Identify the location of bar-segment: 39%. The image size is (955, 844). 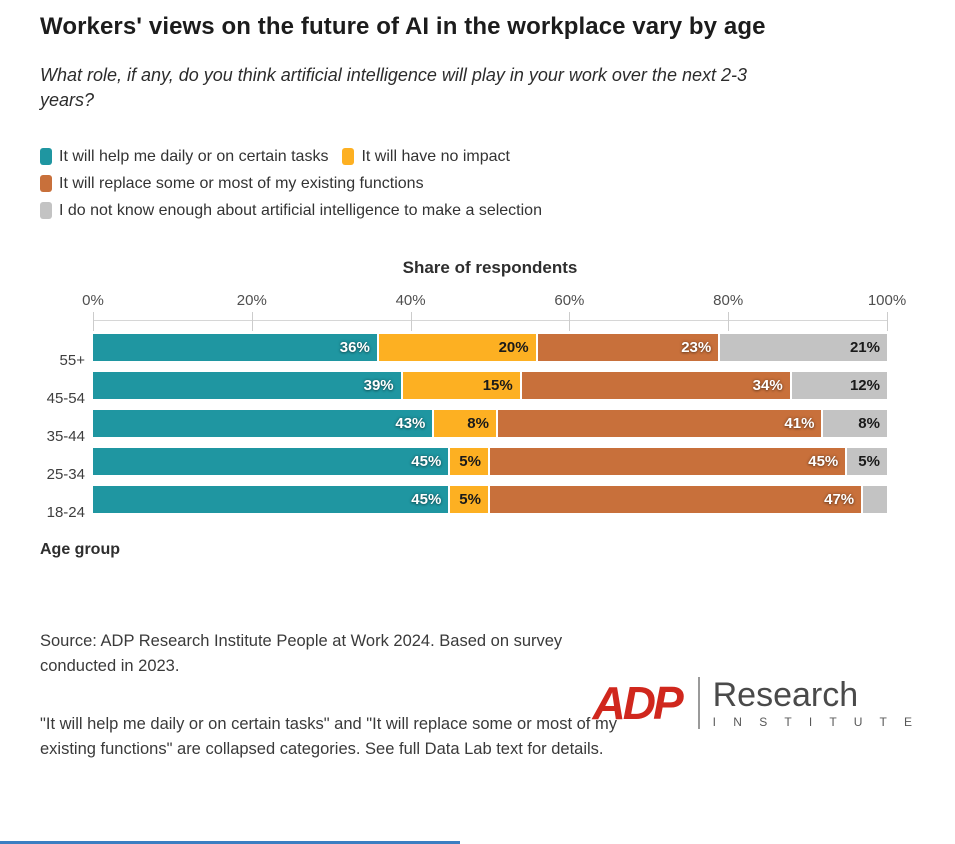
(248, 385).